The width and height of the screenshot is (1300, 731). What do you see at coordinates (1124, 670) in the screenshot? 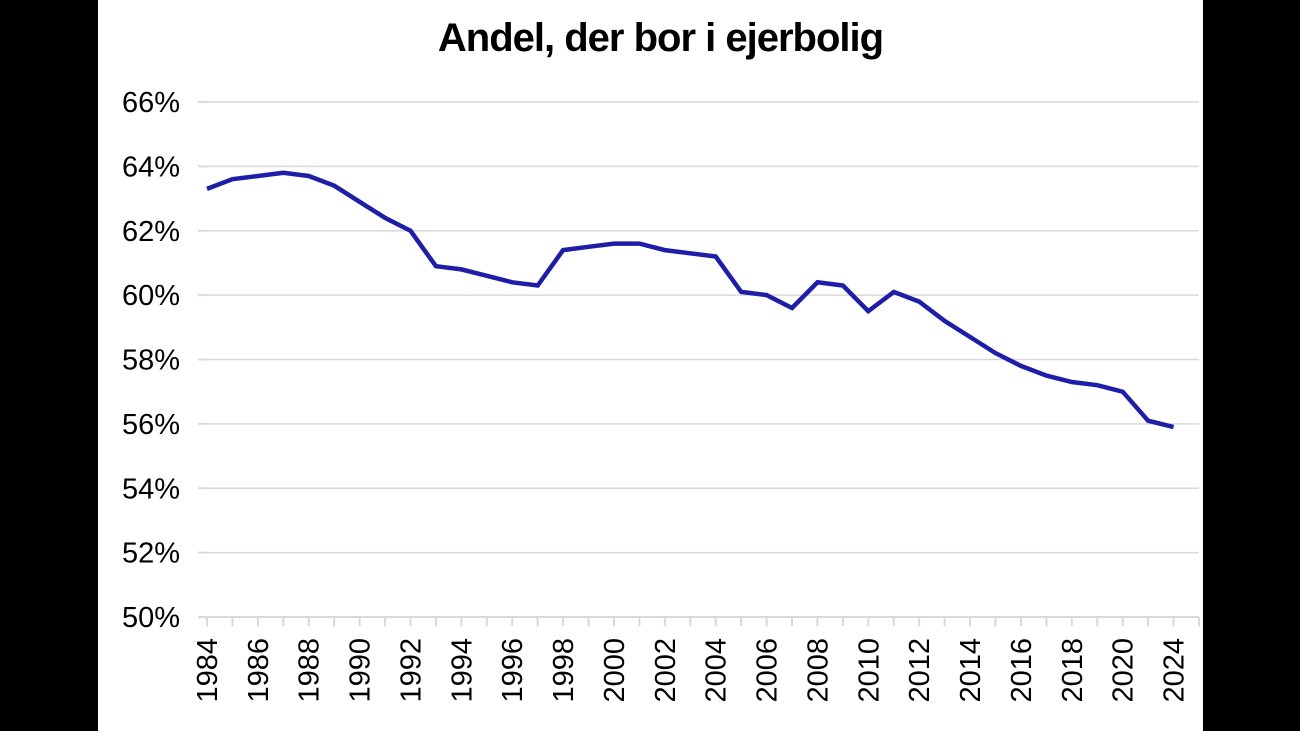
I see `x-axis-tick-label: 2020` at bounding box center [1124, 670].